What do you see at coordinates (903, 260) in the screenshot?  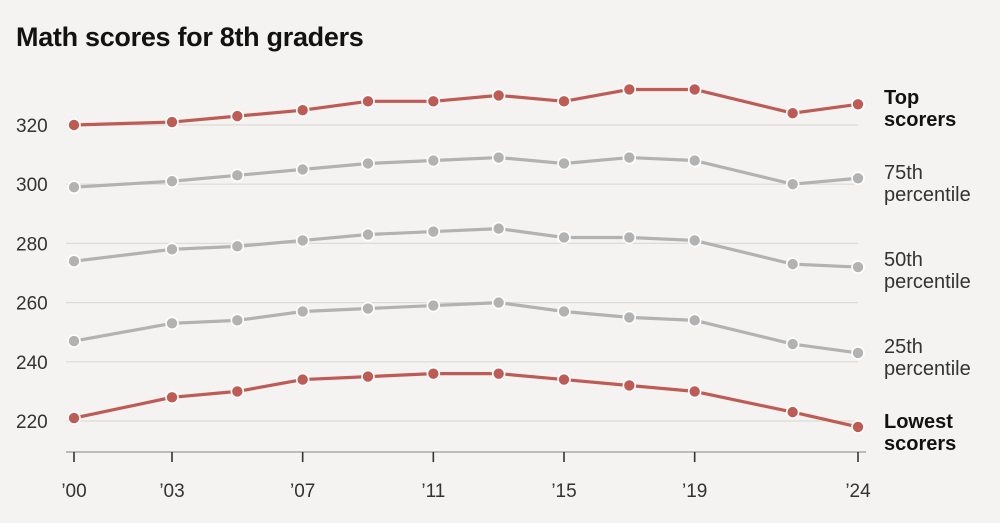 I see `series-label: 50th` at bounding box center [903, 260].